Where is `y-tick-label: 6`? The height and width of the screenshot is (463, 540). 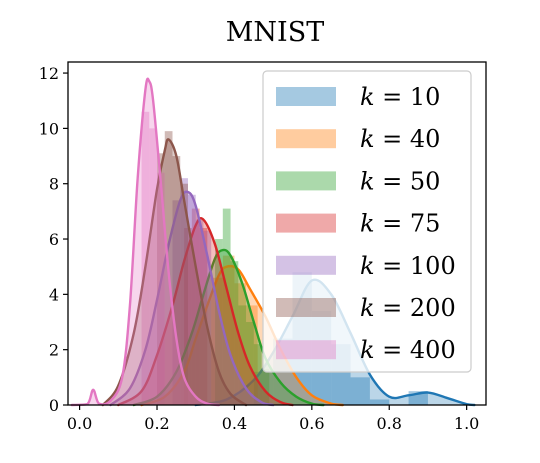 y-tick-label: 6 is located at coordinates (54, 239).